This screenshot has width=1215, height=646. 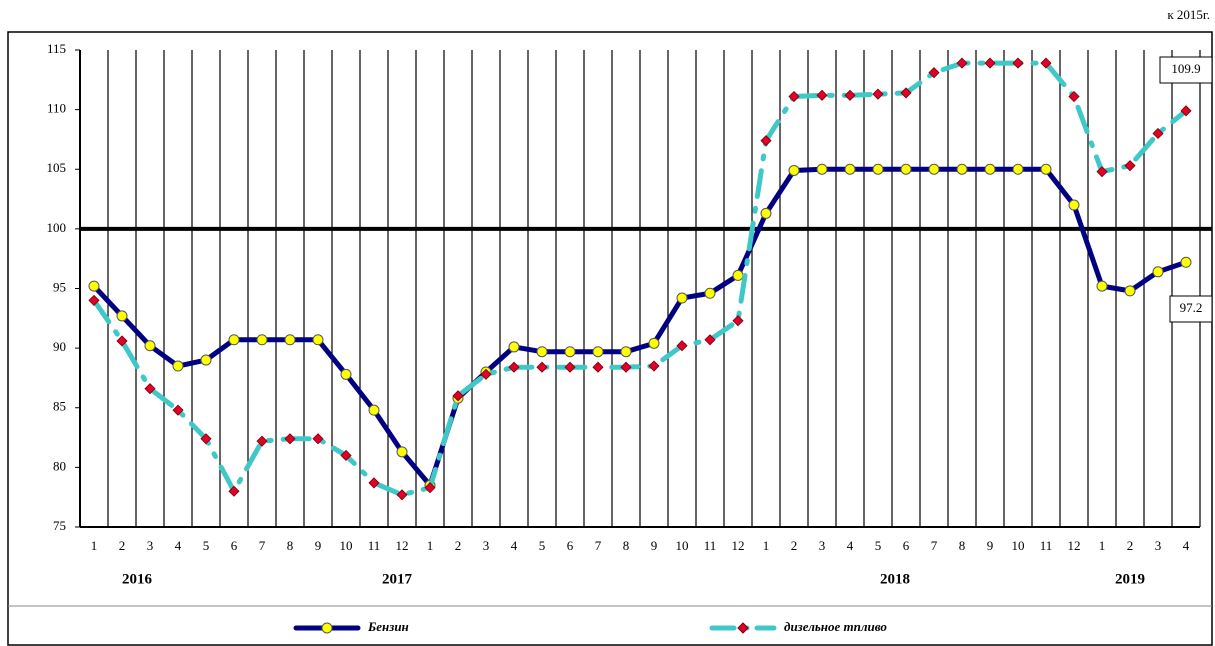 I want to click on legend-marker, so click(x=743, y=628).